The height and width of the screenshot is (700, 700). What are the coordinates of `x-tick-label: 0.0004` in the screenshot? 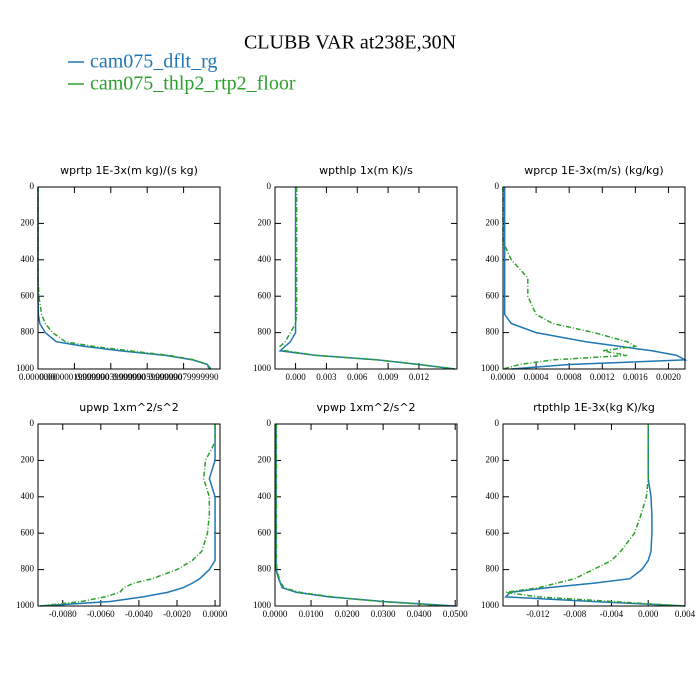 It's located at (536, 377).